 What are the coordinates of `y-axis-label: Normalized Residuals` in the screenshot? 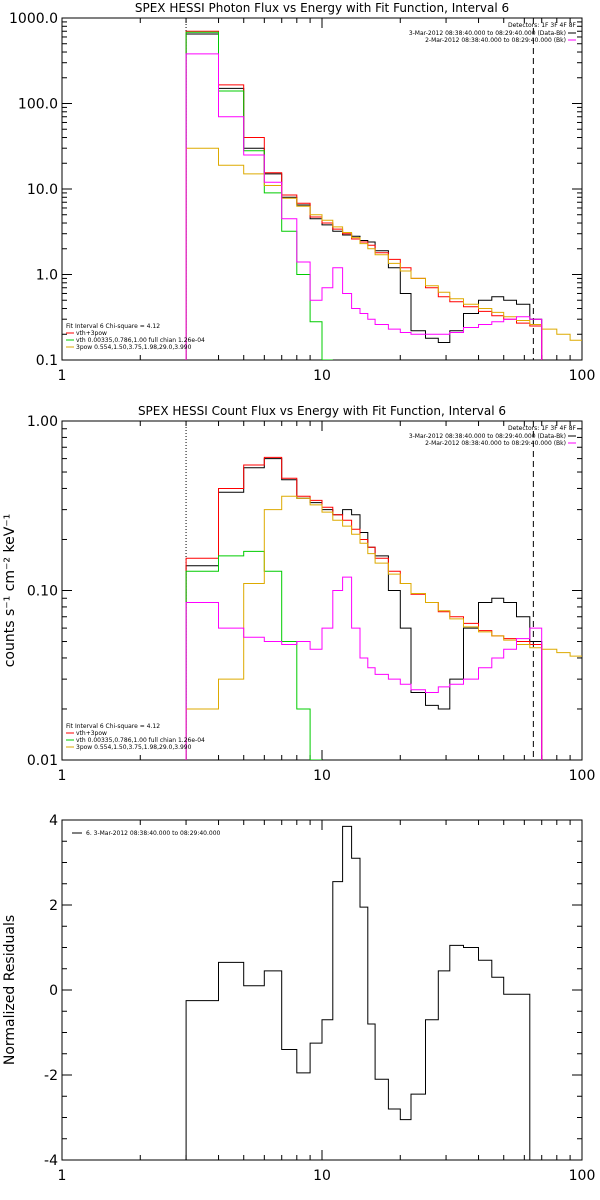 It's located at (10, 990).